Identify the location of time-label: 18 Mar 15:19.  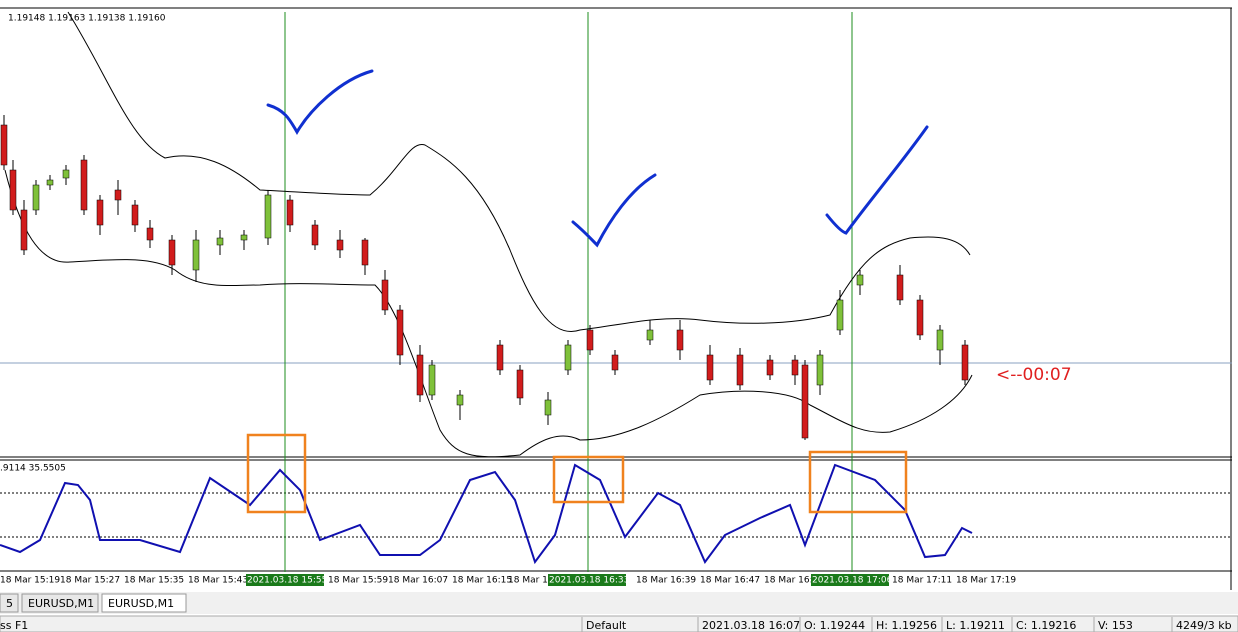
(30, 581).